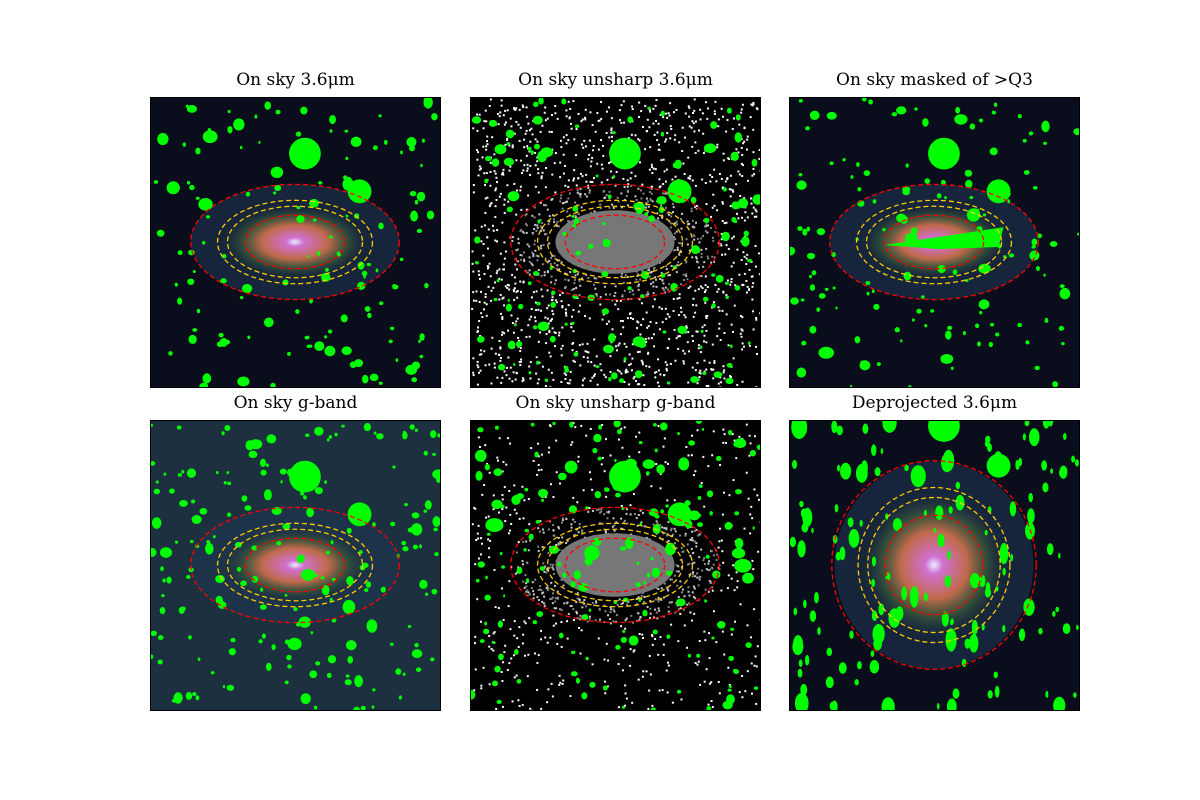  What do you see at coordinates (305, 153) in the screenshot?
I see `mask-star` at bounding box center [305, 153].